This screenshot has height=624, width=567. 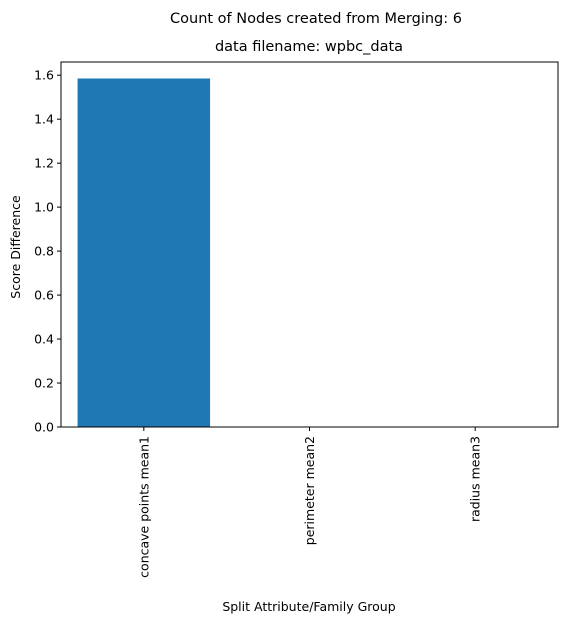 What do you see at coordinates (475, 479) in the screenshot?
I see `x-tick-label: radius mean3` at bounding box center [475, 479].